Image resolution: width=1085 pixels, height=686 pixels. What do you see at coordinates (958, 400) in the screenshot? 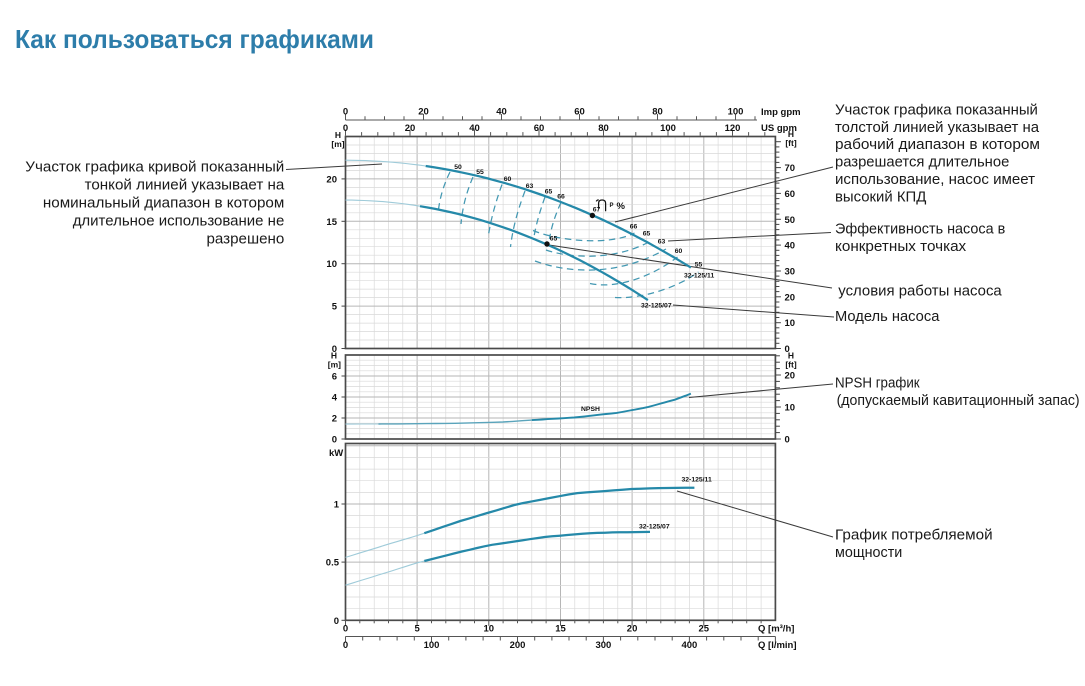
I see `svg-text:(допускаемый кавитационный зап: (допускаемый кавитационный запас)` at bounding box center [958, 400].